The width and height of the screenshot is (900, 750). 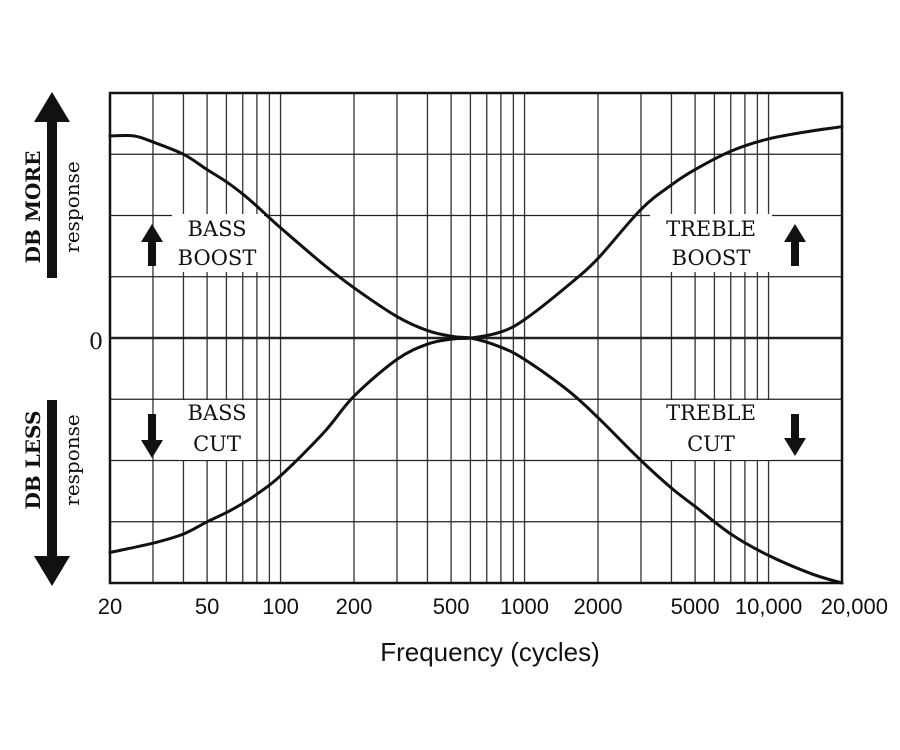 I want to click on bass-boost-curve, so click(x=290, y=236).